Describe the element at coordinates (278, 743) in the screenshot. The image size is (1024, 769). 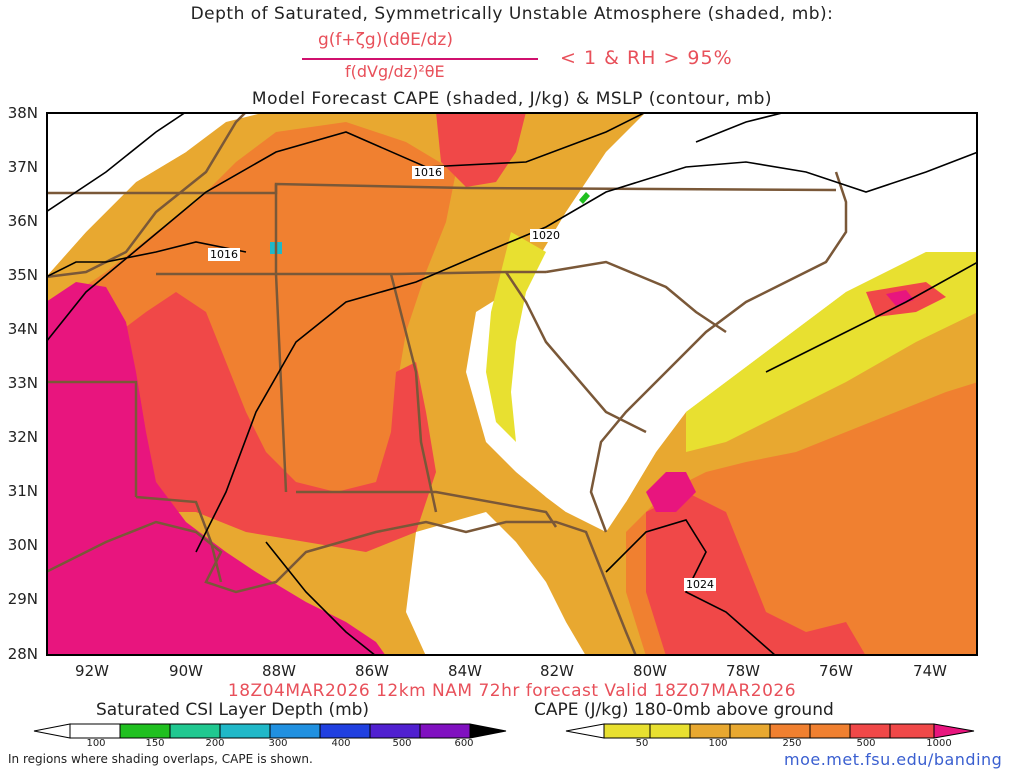
I see `csi-tick: 300` at that location.